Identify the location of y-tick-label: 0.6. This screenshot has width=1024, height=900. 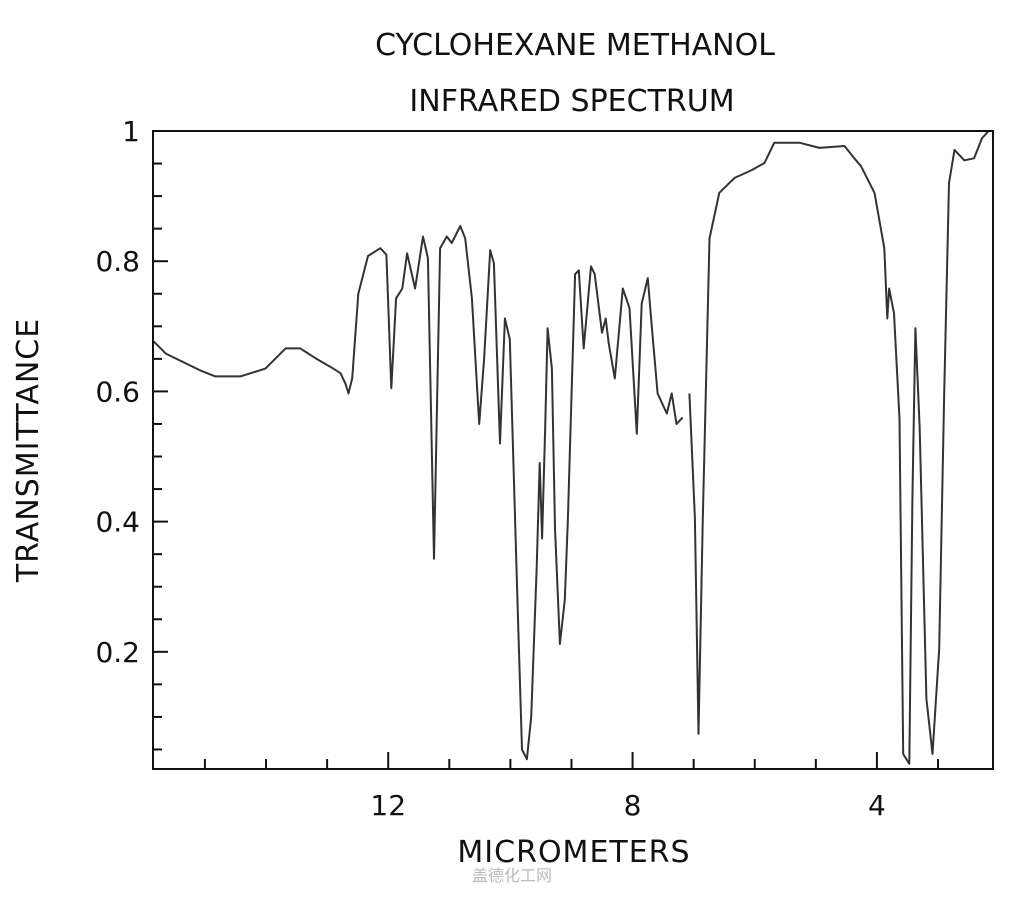
(117, 391).